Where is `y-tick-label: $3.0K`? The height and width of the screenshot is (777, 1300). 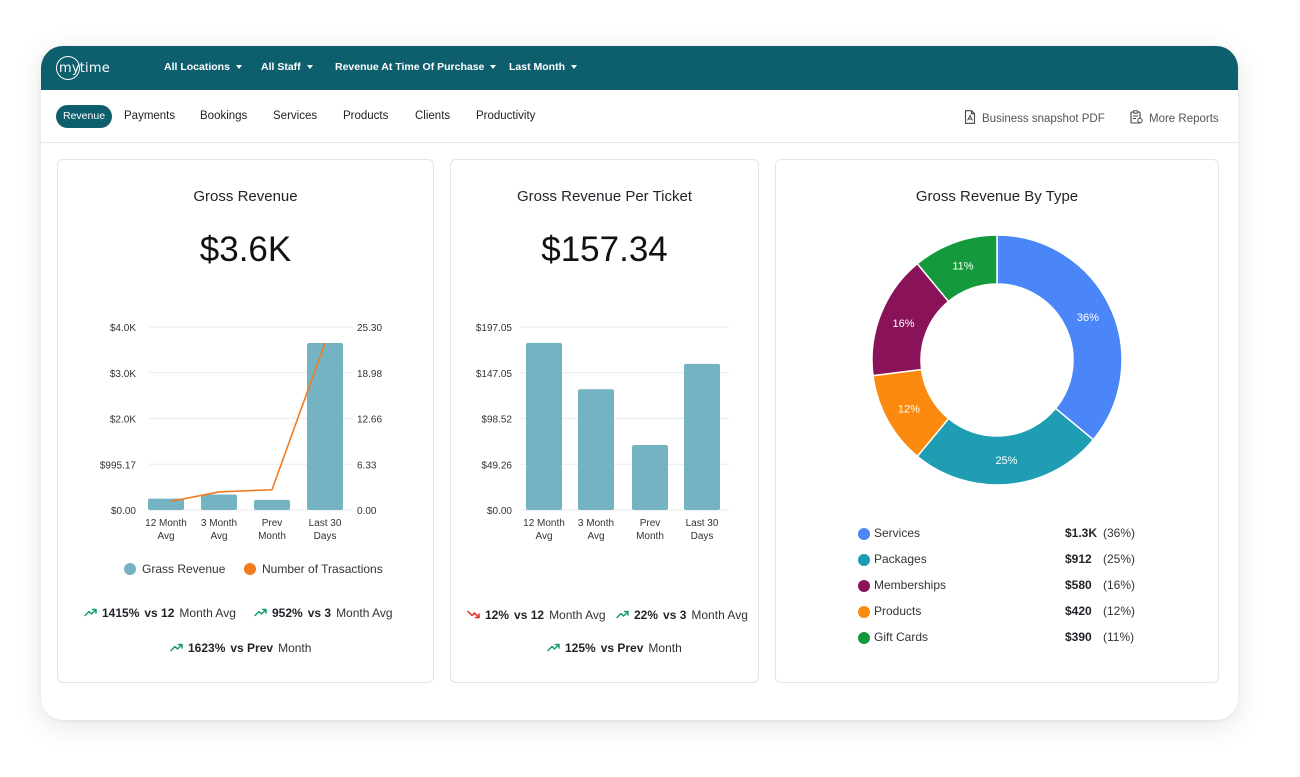 y-tick-label: $3.0K is located at coordinates (123, 374).